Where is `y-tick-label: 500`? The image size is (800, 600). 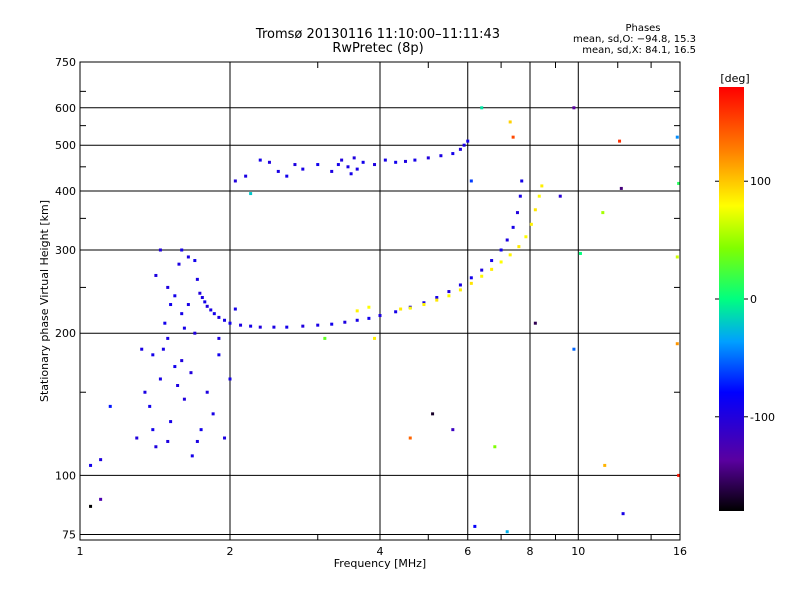 y-tick-label: 500 is located at coordinates (65, 145).